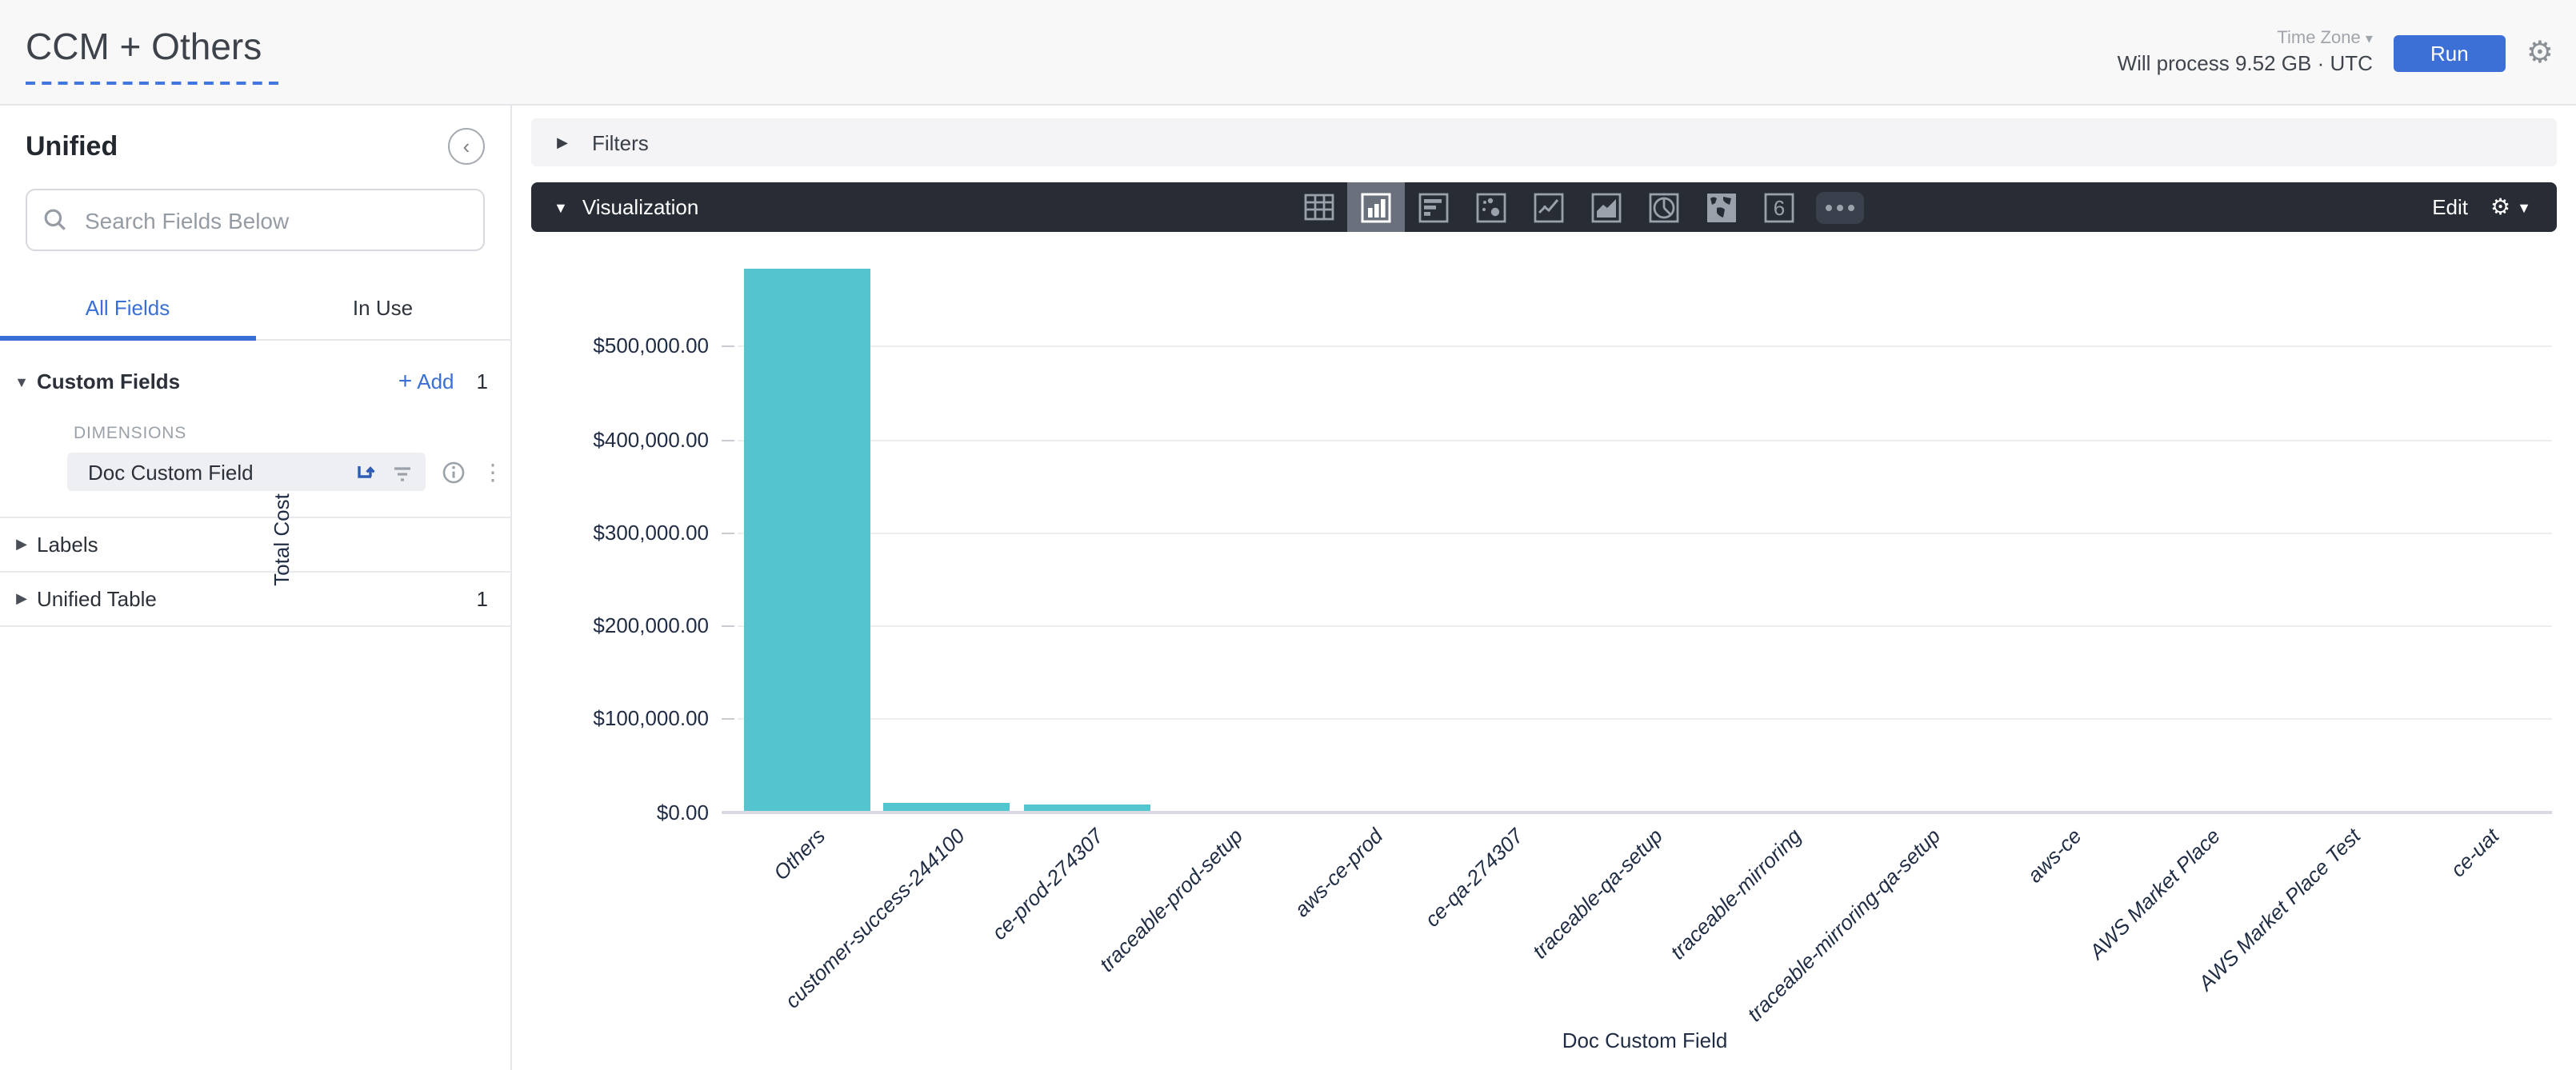 This screenshot has width=2576, height=1070. I want to click on dimensions-group-label: DIMENSIONS, so click(130, 433).